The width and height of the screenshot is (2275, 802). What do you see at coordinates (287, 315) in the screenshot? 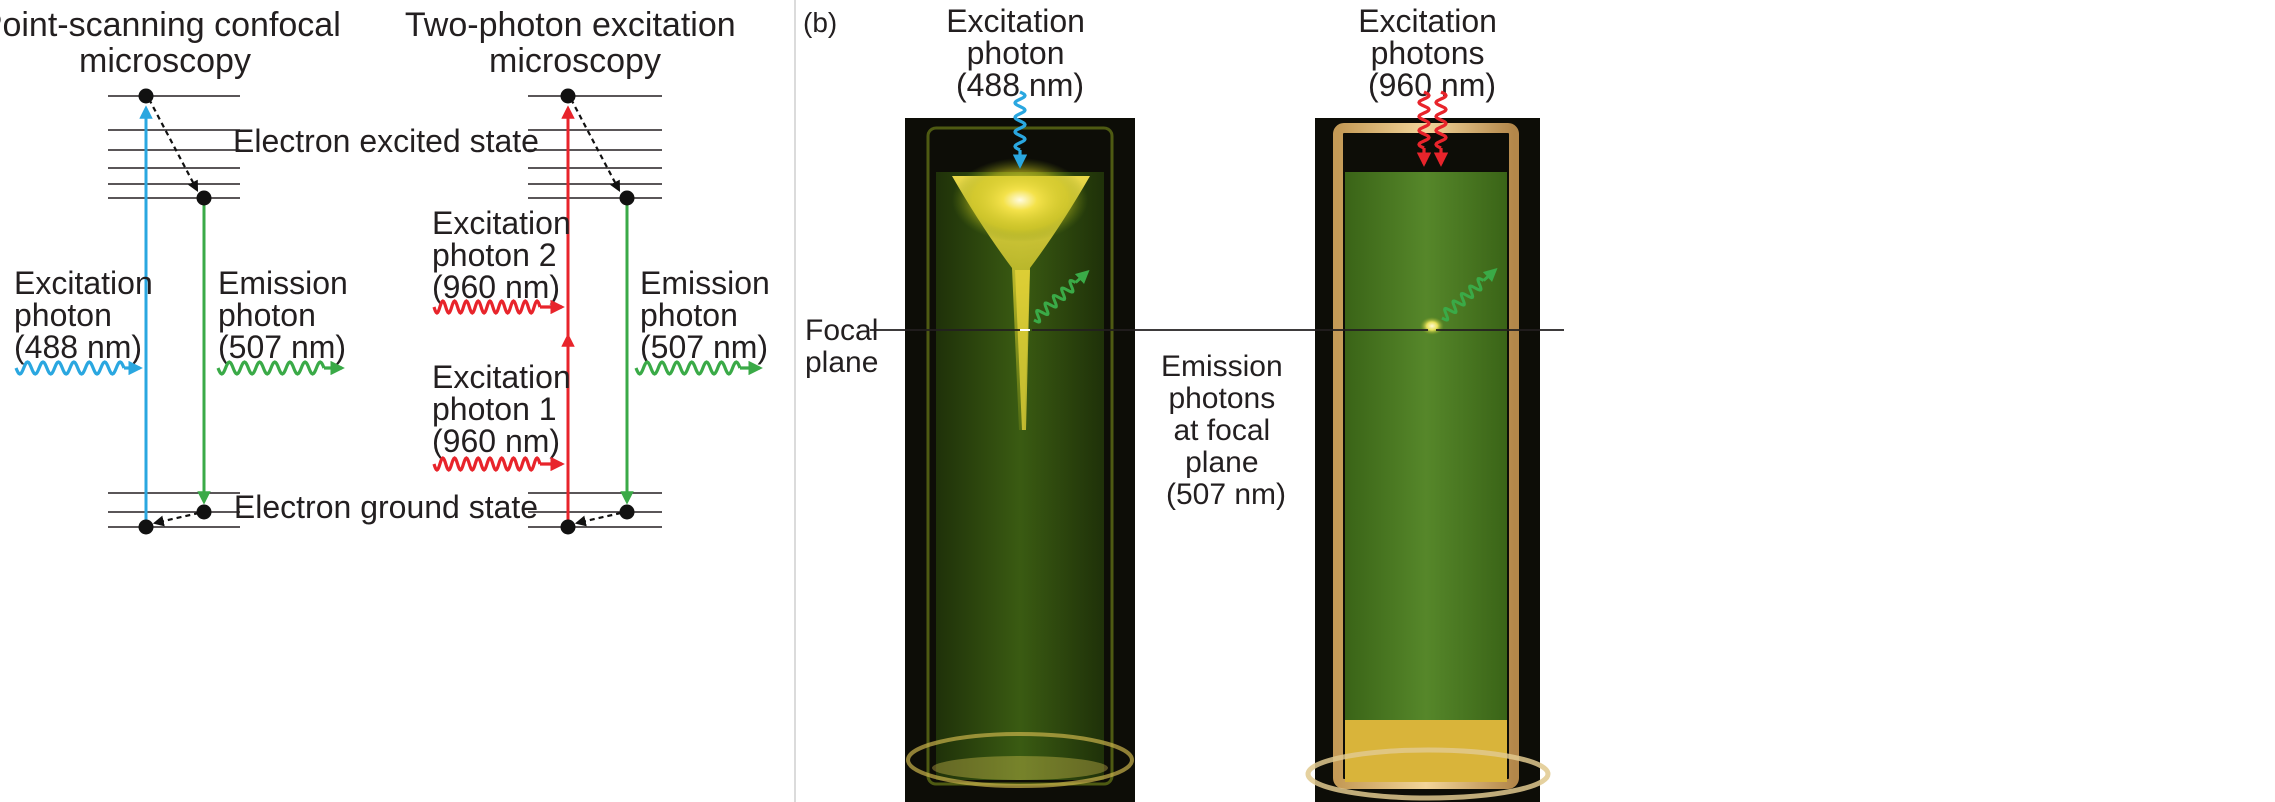
I see `left-emission-label: Emission photon (507 nm)` at bounding box center [287, 315].